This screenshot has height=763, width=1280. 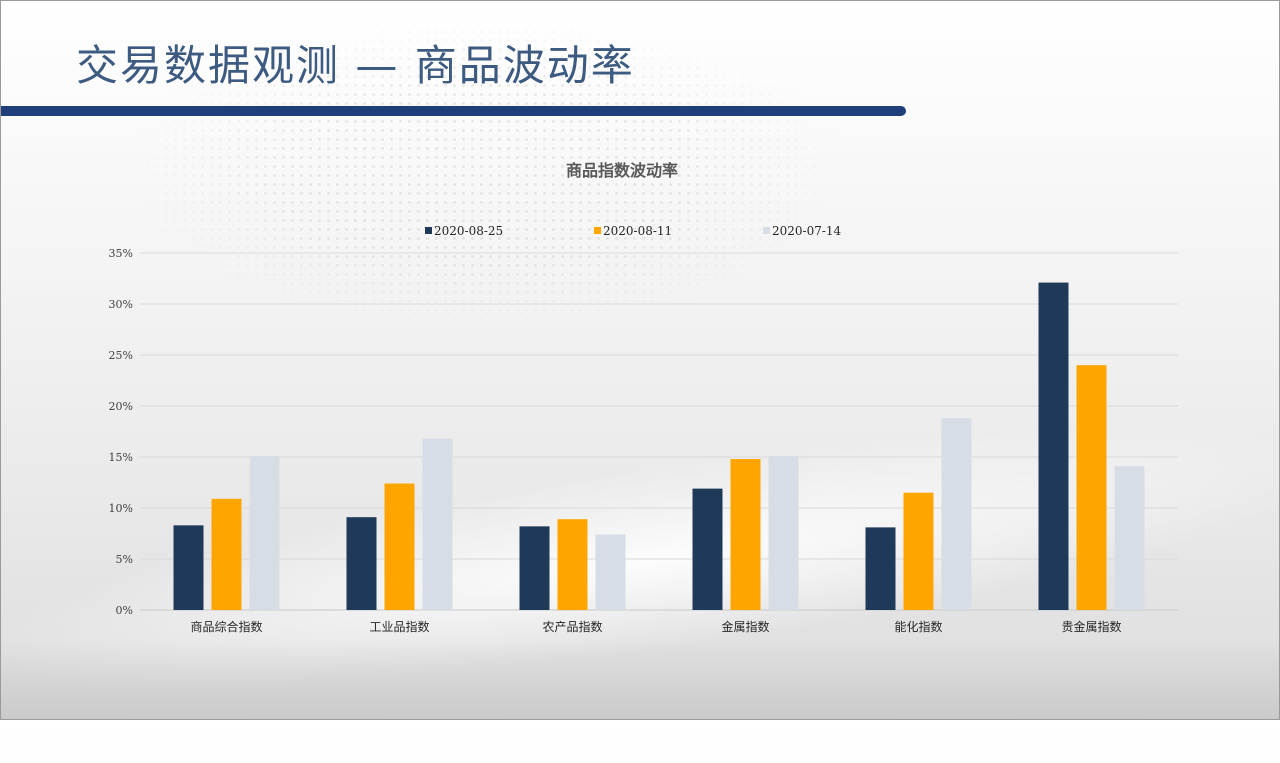 I want to click on y-axis-ticks: 0% 5% 10% 15% 20% 25% 30% 35%, so click(x=121, y=432).